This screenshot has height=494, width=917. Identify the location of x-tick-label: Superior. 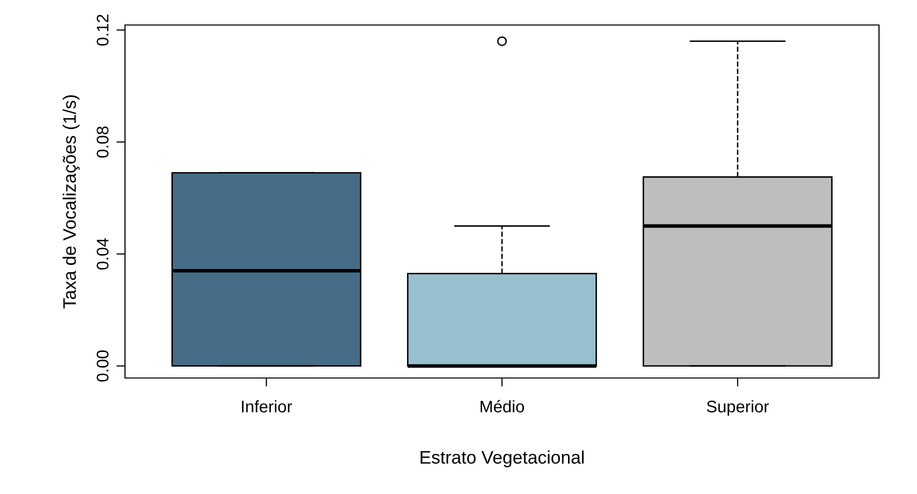
(737, 408).